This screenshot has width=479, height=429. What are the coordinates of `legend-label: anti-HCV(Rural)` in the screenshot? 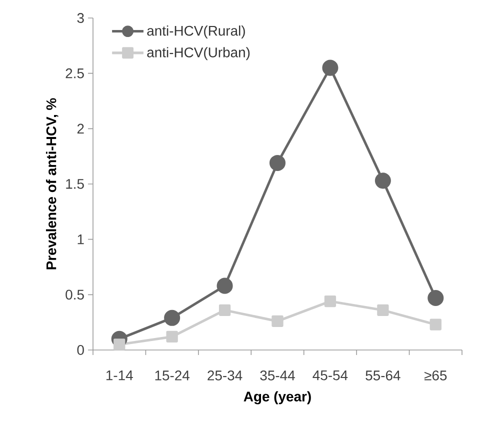 It's located at (196, 32).